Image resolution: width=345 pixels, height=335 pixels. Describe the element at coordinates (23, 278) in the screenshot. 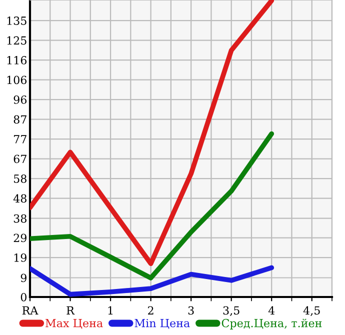

I see `y-tick-label: 9` at that location.